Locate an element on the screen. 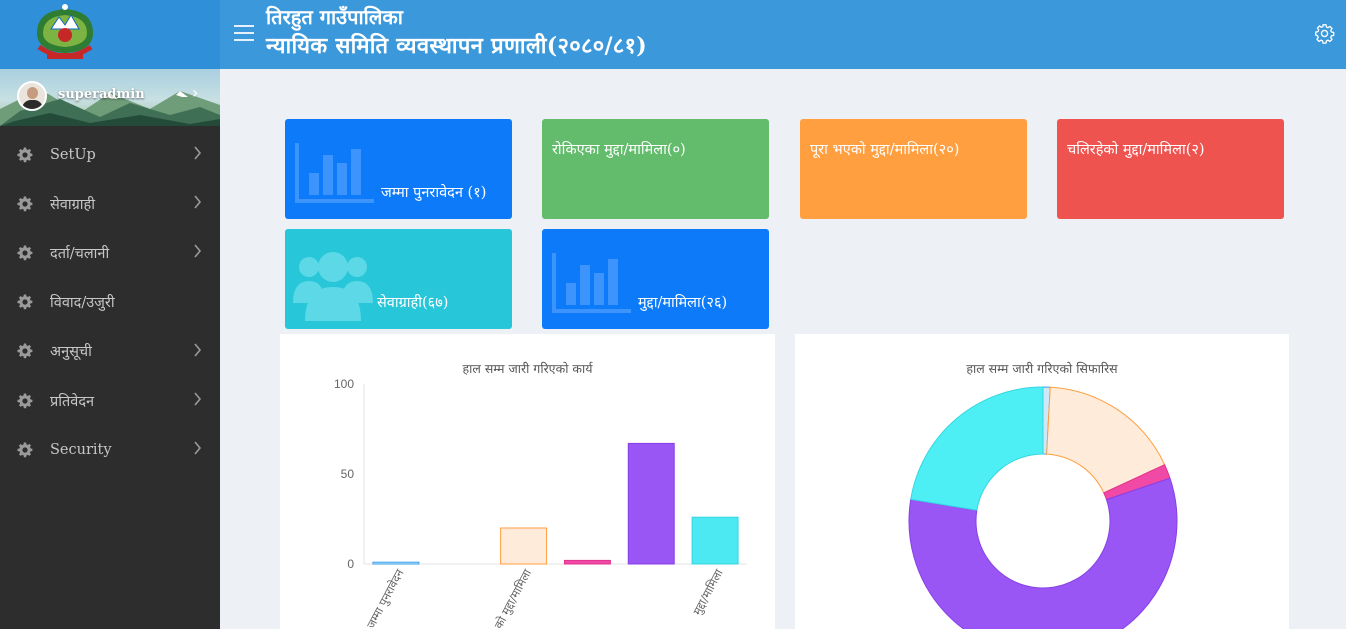  sidebar-item-label: SetUp is located at coordinates (73, 154).